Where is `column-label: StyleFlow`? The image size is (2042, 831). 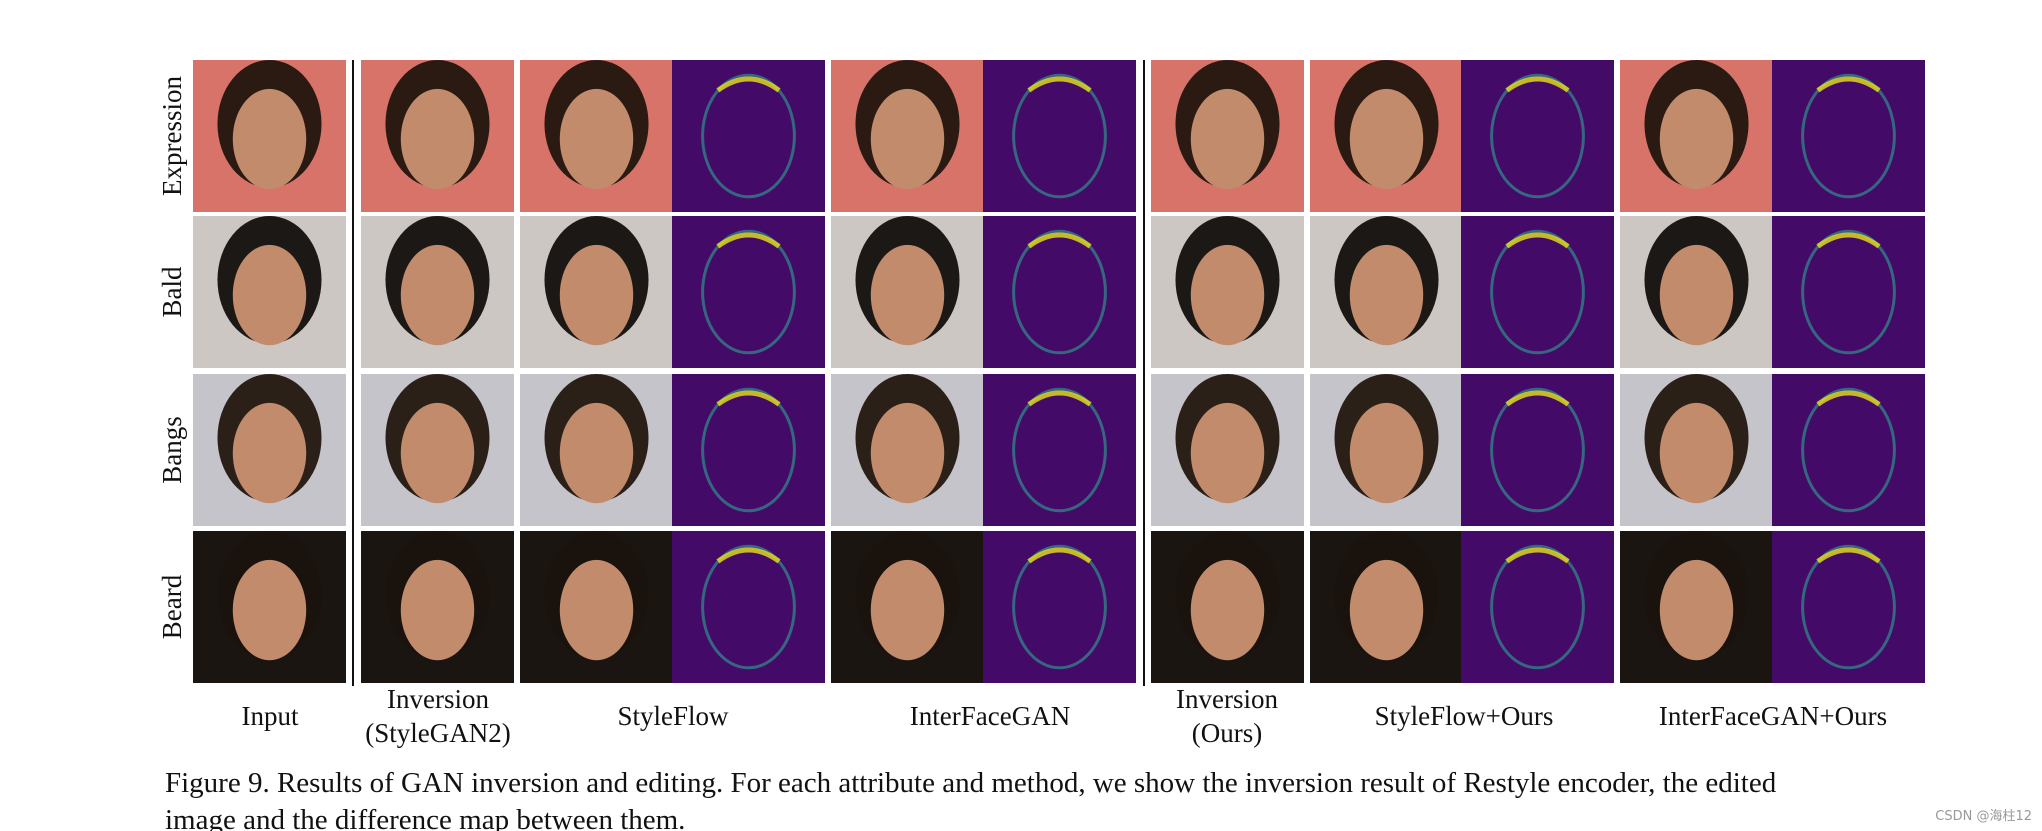 column-label: StyleFlow is located at coordinates (673, 716).